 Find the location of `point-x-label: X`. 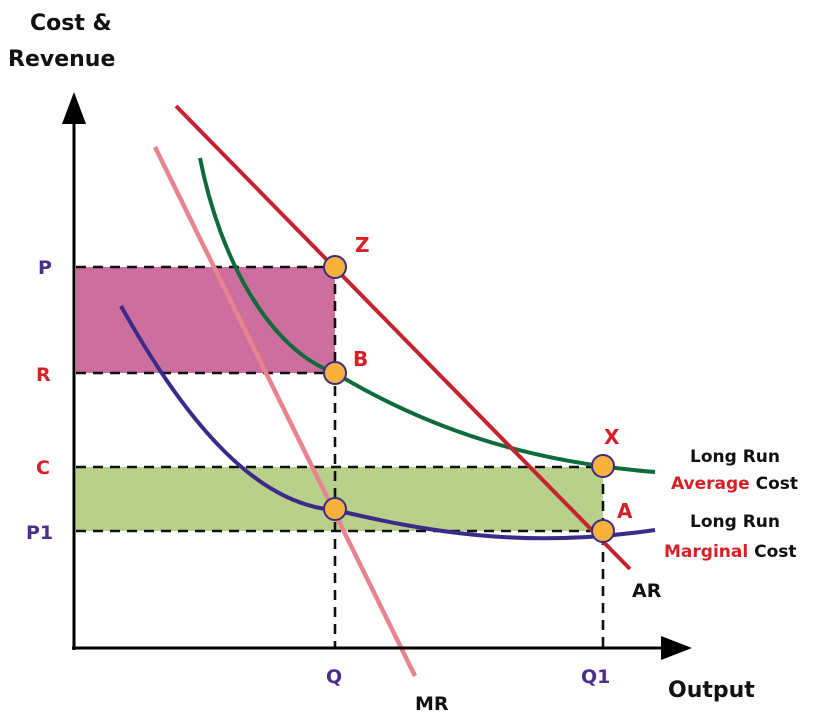

point-x-label: X is located at coordinates (612, 437).